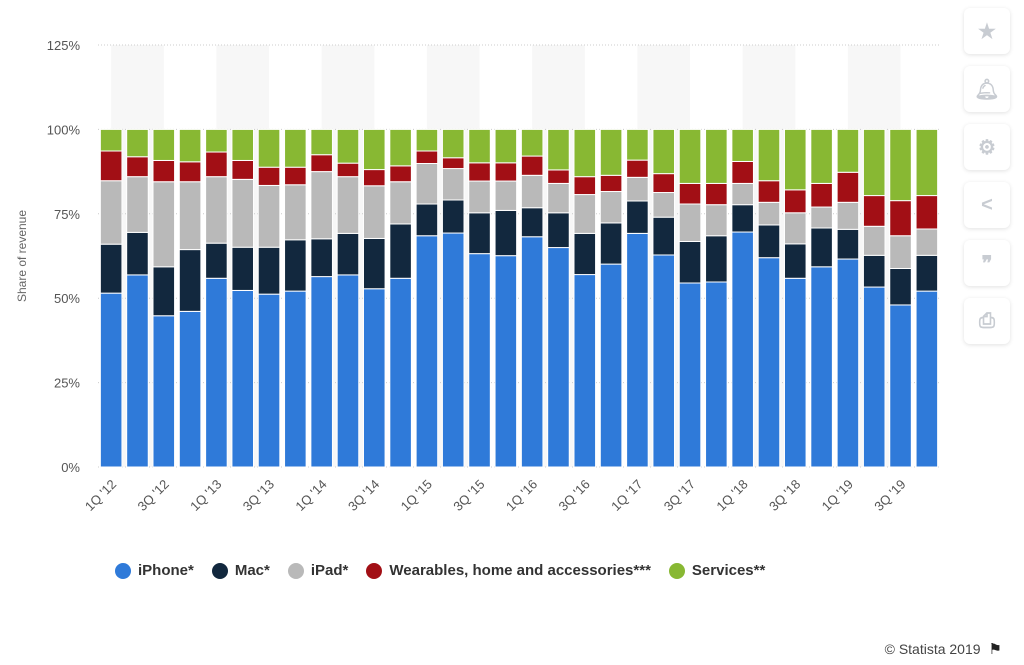 This screenshot has width=1024, height=665. What do you see at coordinates (64, 129) in the screenshot?
I see `y-tick-label: 100%` at bounding box center [64, 129].